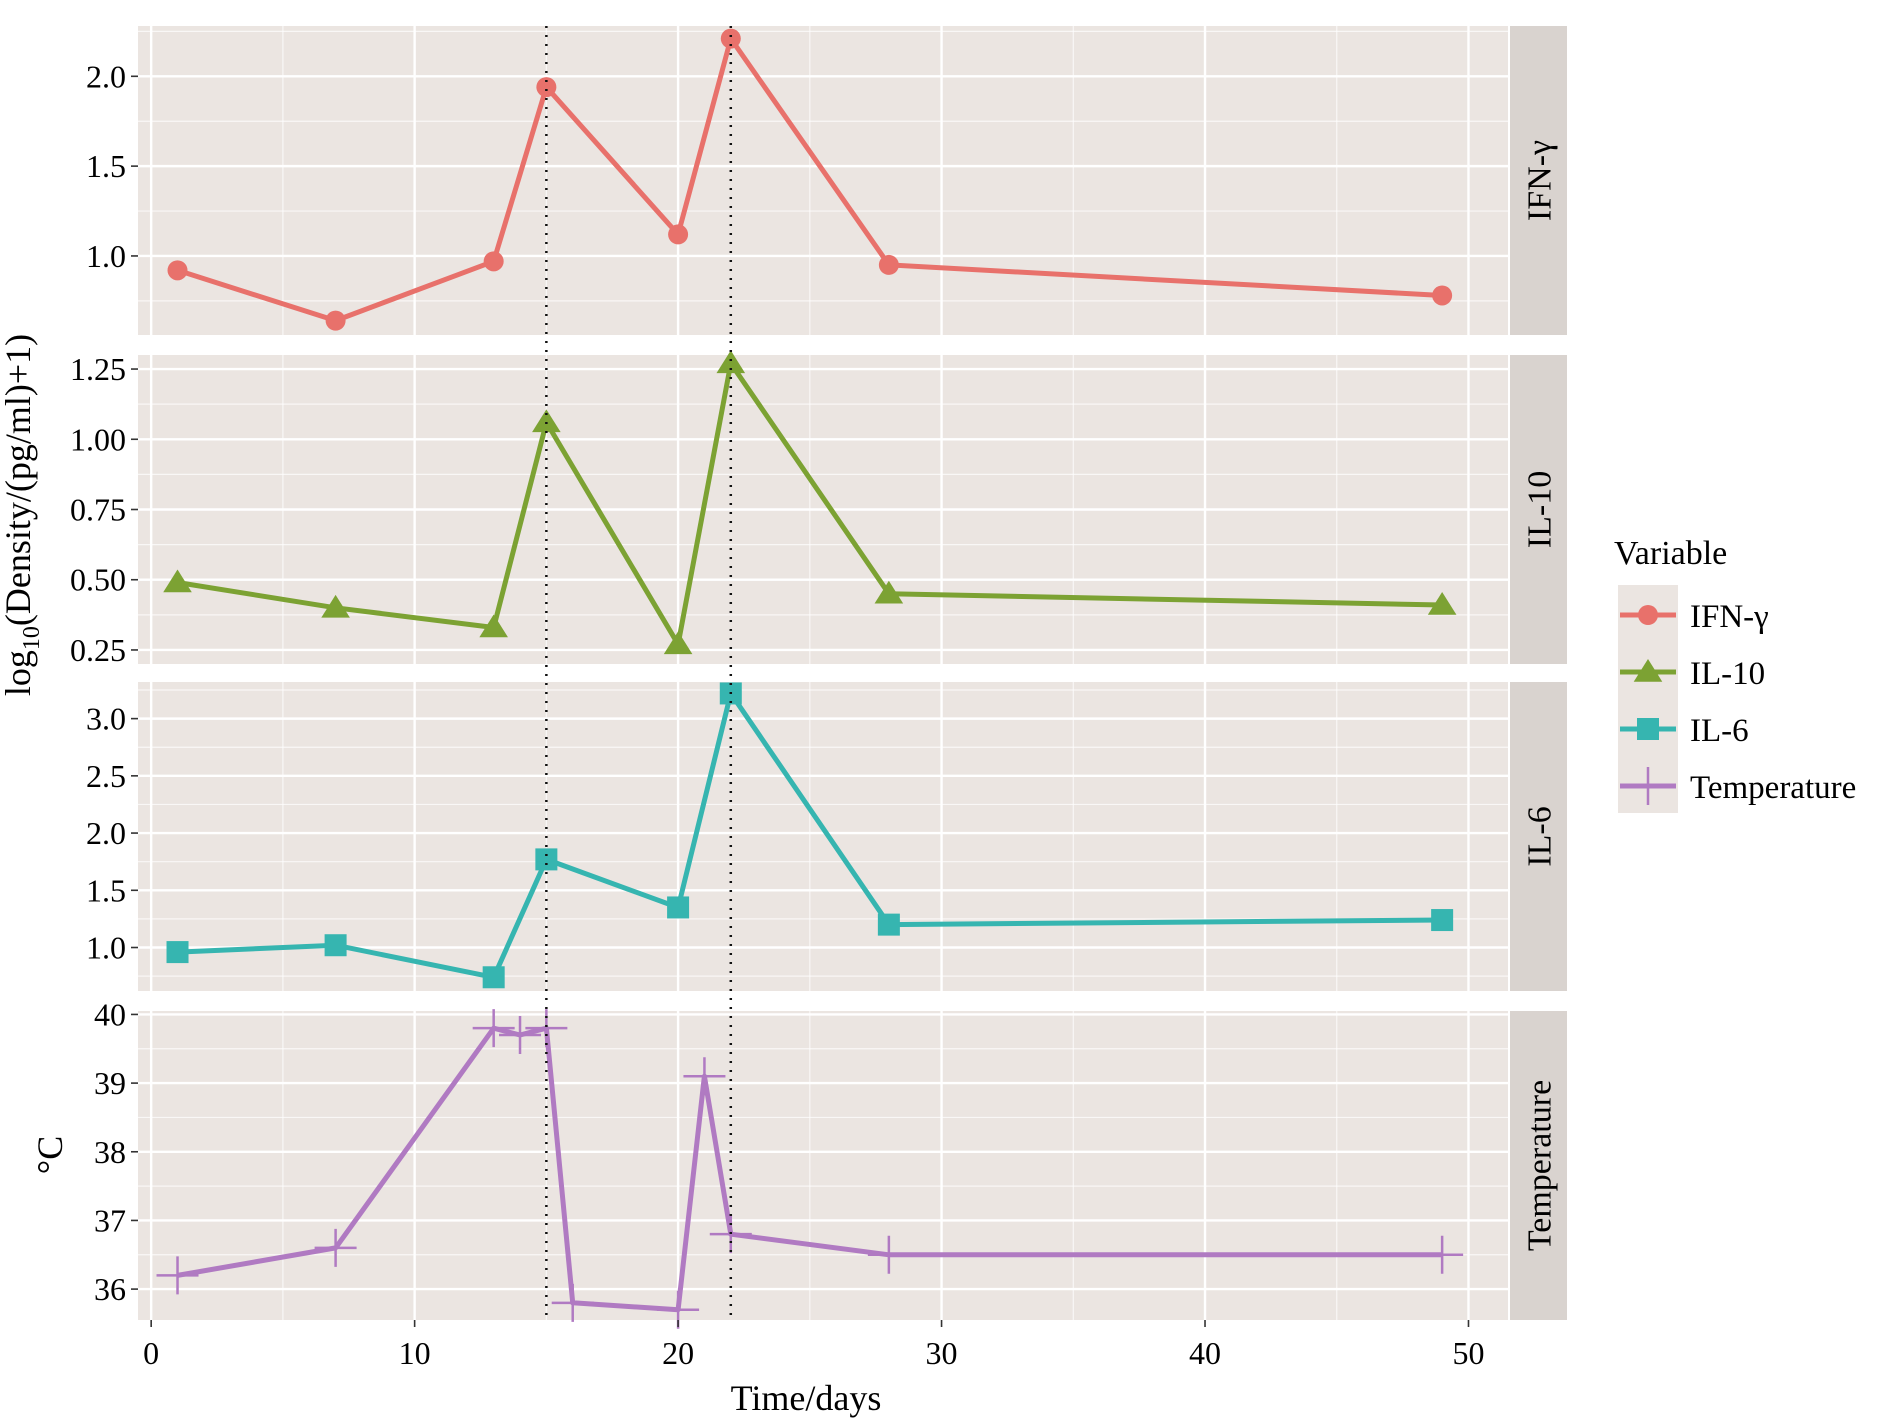 This screenshot has height=1426, width=1890. What do you see at coordinates (110, 1289) in the screenshot?
I see `y-tick-label: 36` at bounding box center [110, 1289].